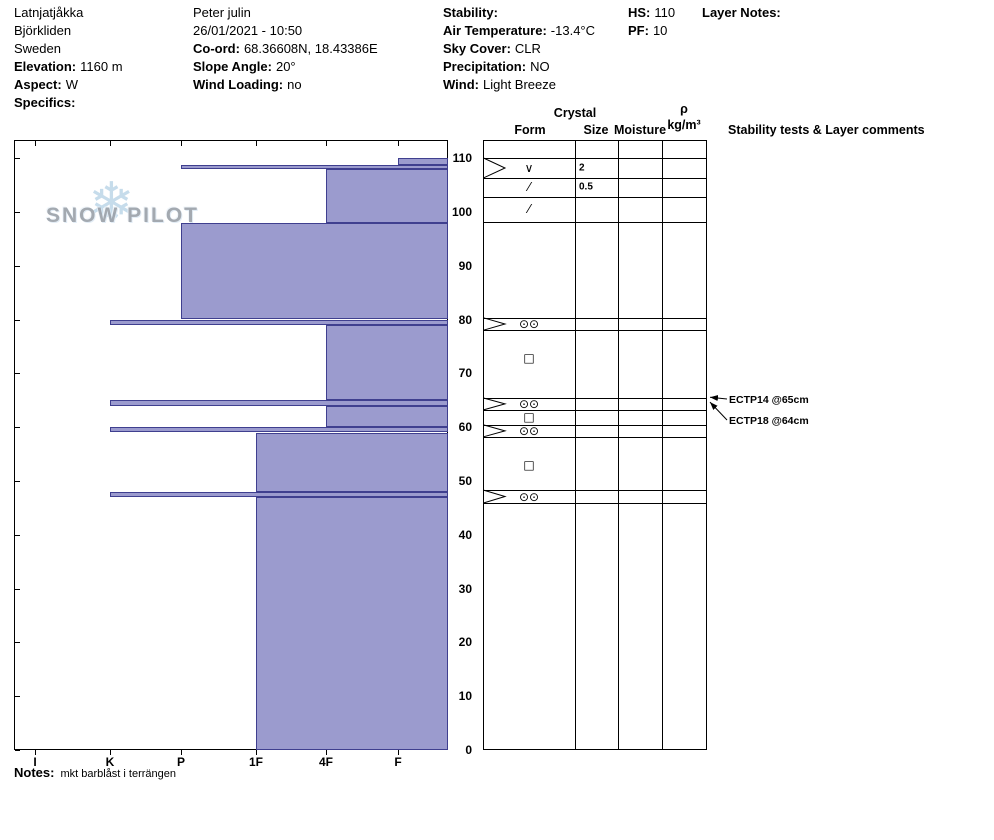 This screenshot has height=840, width=994. Describe the element at coordinates (465, 588) in the screenshot. I see `depth-axis-label: 30` at that location.